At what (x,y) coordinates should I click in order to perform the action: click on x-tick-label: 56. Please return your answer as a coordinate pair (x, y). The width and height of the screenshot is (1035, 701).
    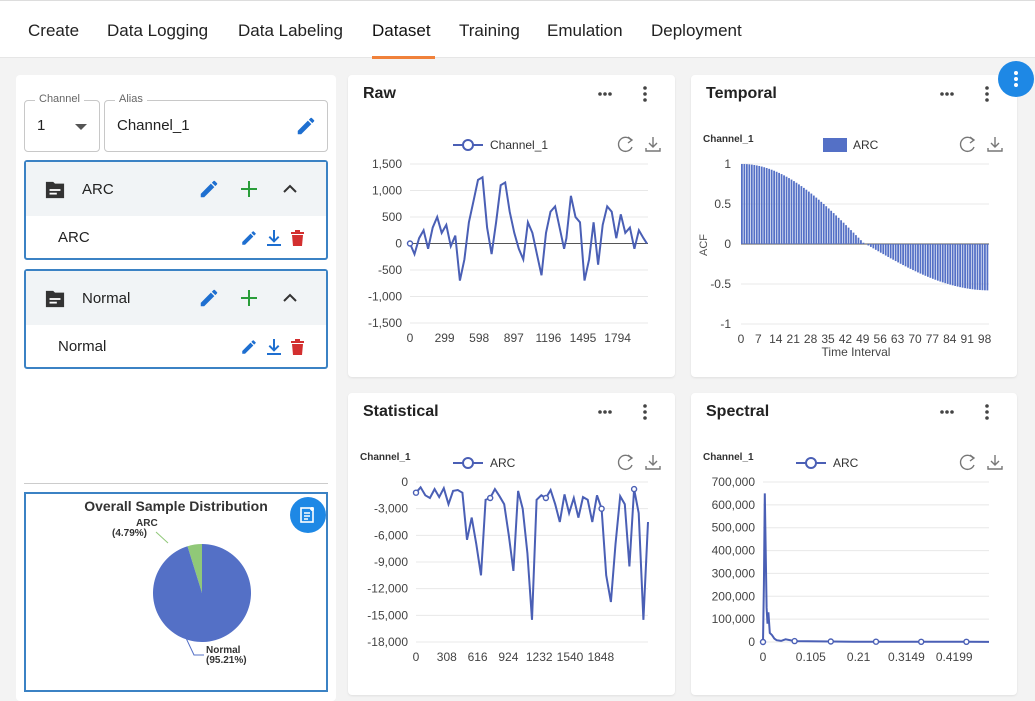
    Looking at the image, I should click on (881, 339).